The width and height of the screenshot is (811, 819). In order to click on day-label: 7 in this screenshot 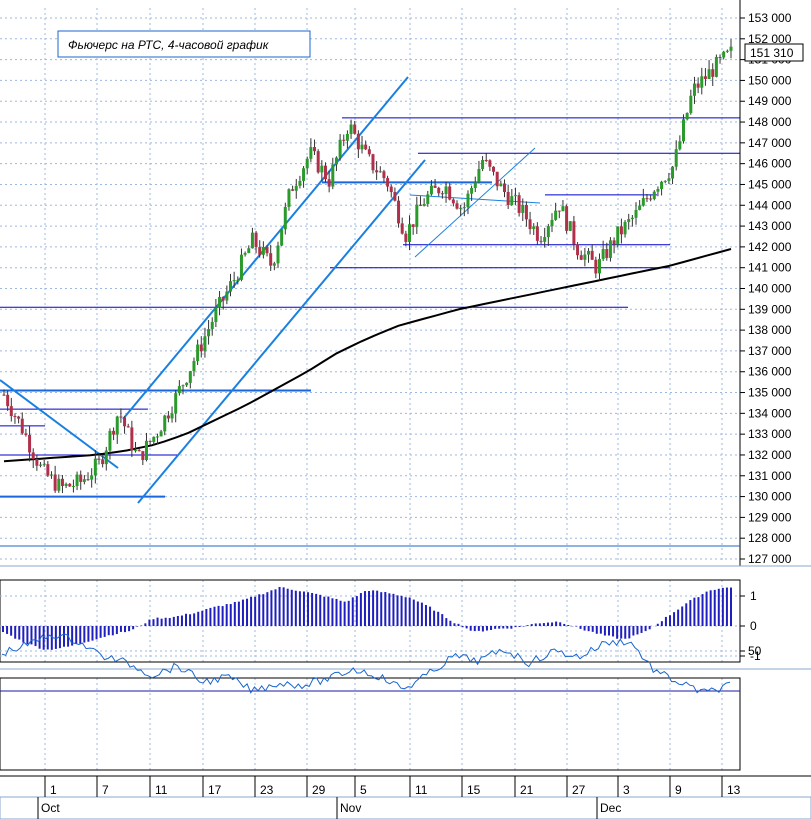, I will do `click(105, 790)`.